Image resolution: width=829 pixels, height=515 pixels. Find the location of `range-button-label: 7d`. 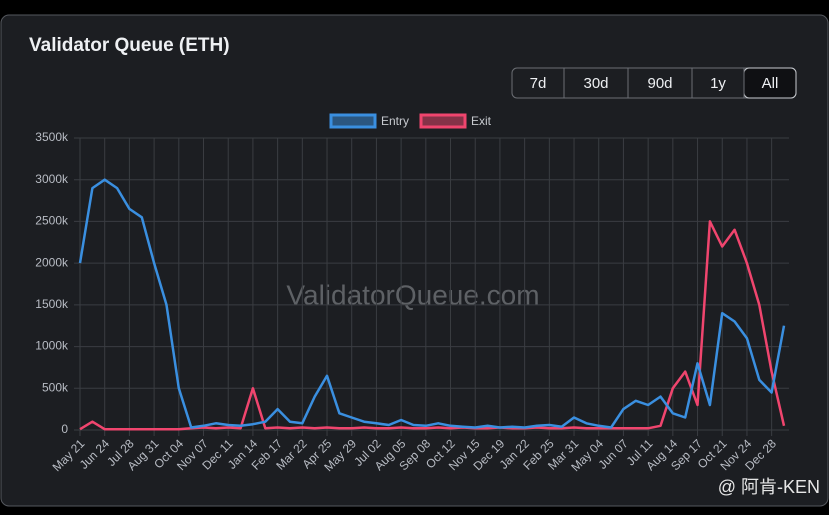

range-button-label: 7d is located at coordinates (538, 83).